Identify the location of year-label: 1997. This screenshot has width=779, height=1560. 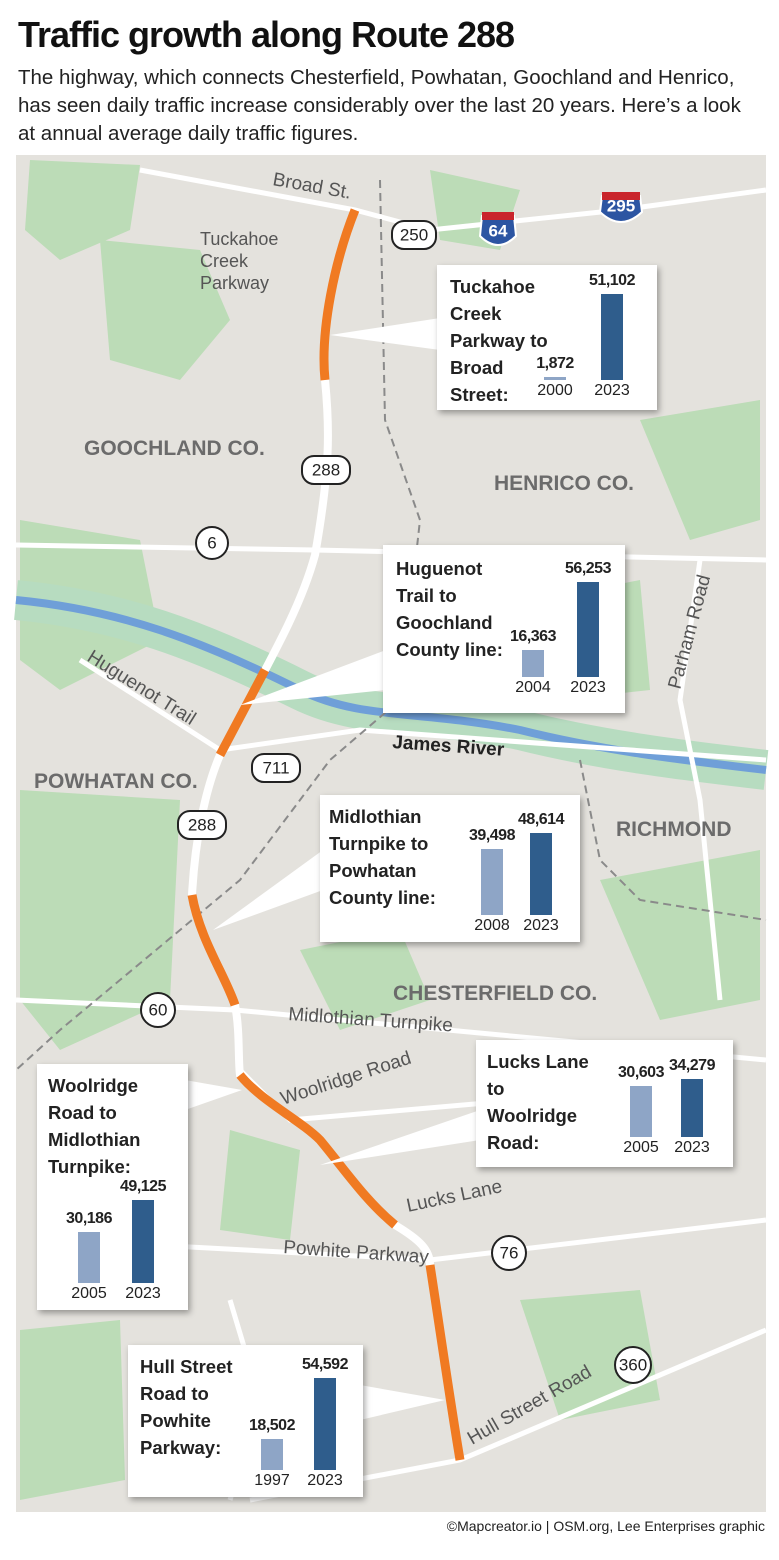
(272, 1480).